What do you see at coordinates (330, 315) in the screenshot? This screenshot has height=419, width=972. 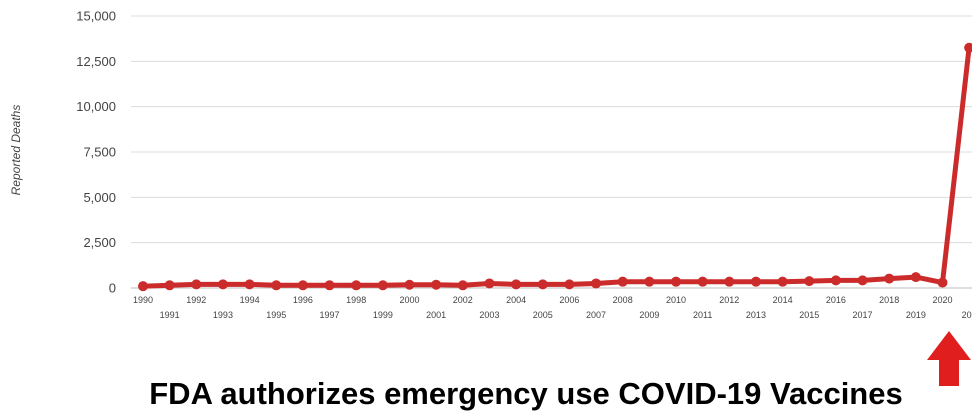 I see `x-tick-label: 1997` at bounding box center [330, 315].